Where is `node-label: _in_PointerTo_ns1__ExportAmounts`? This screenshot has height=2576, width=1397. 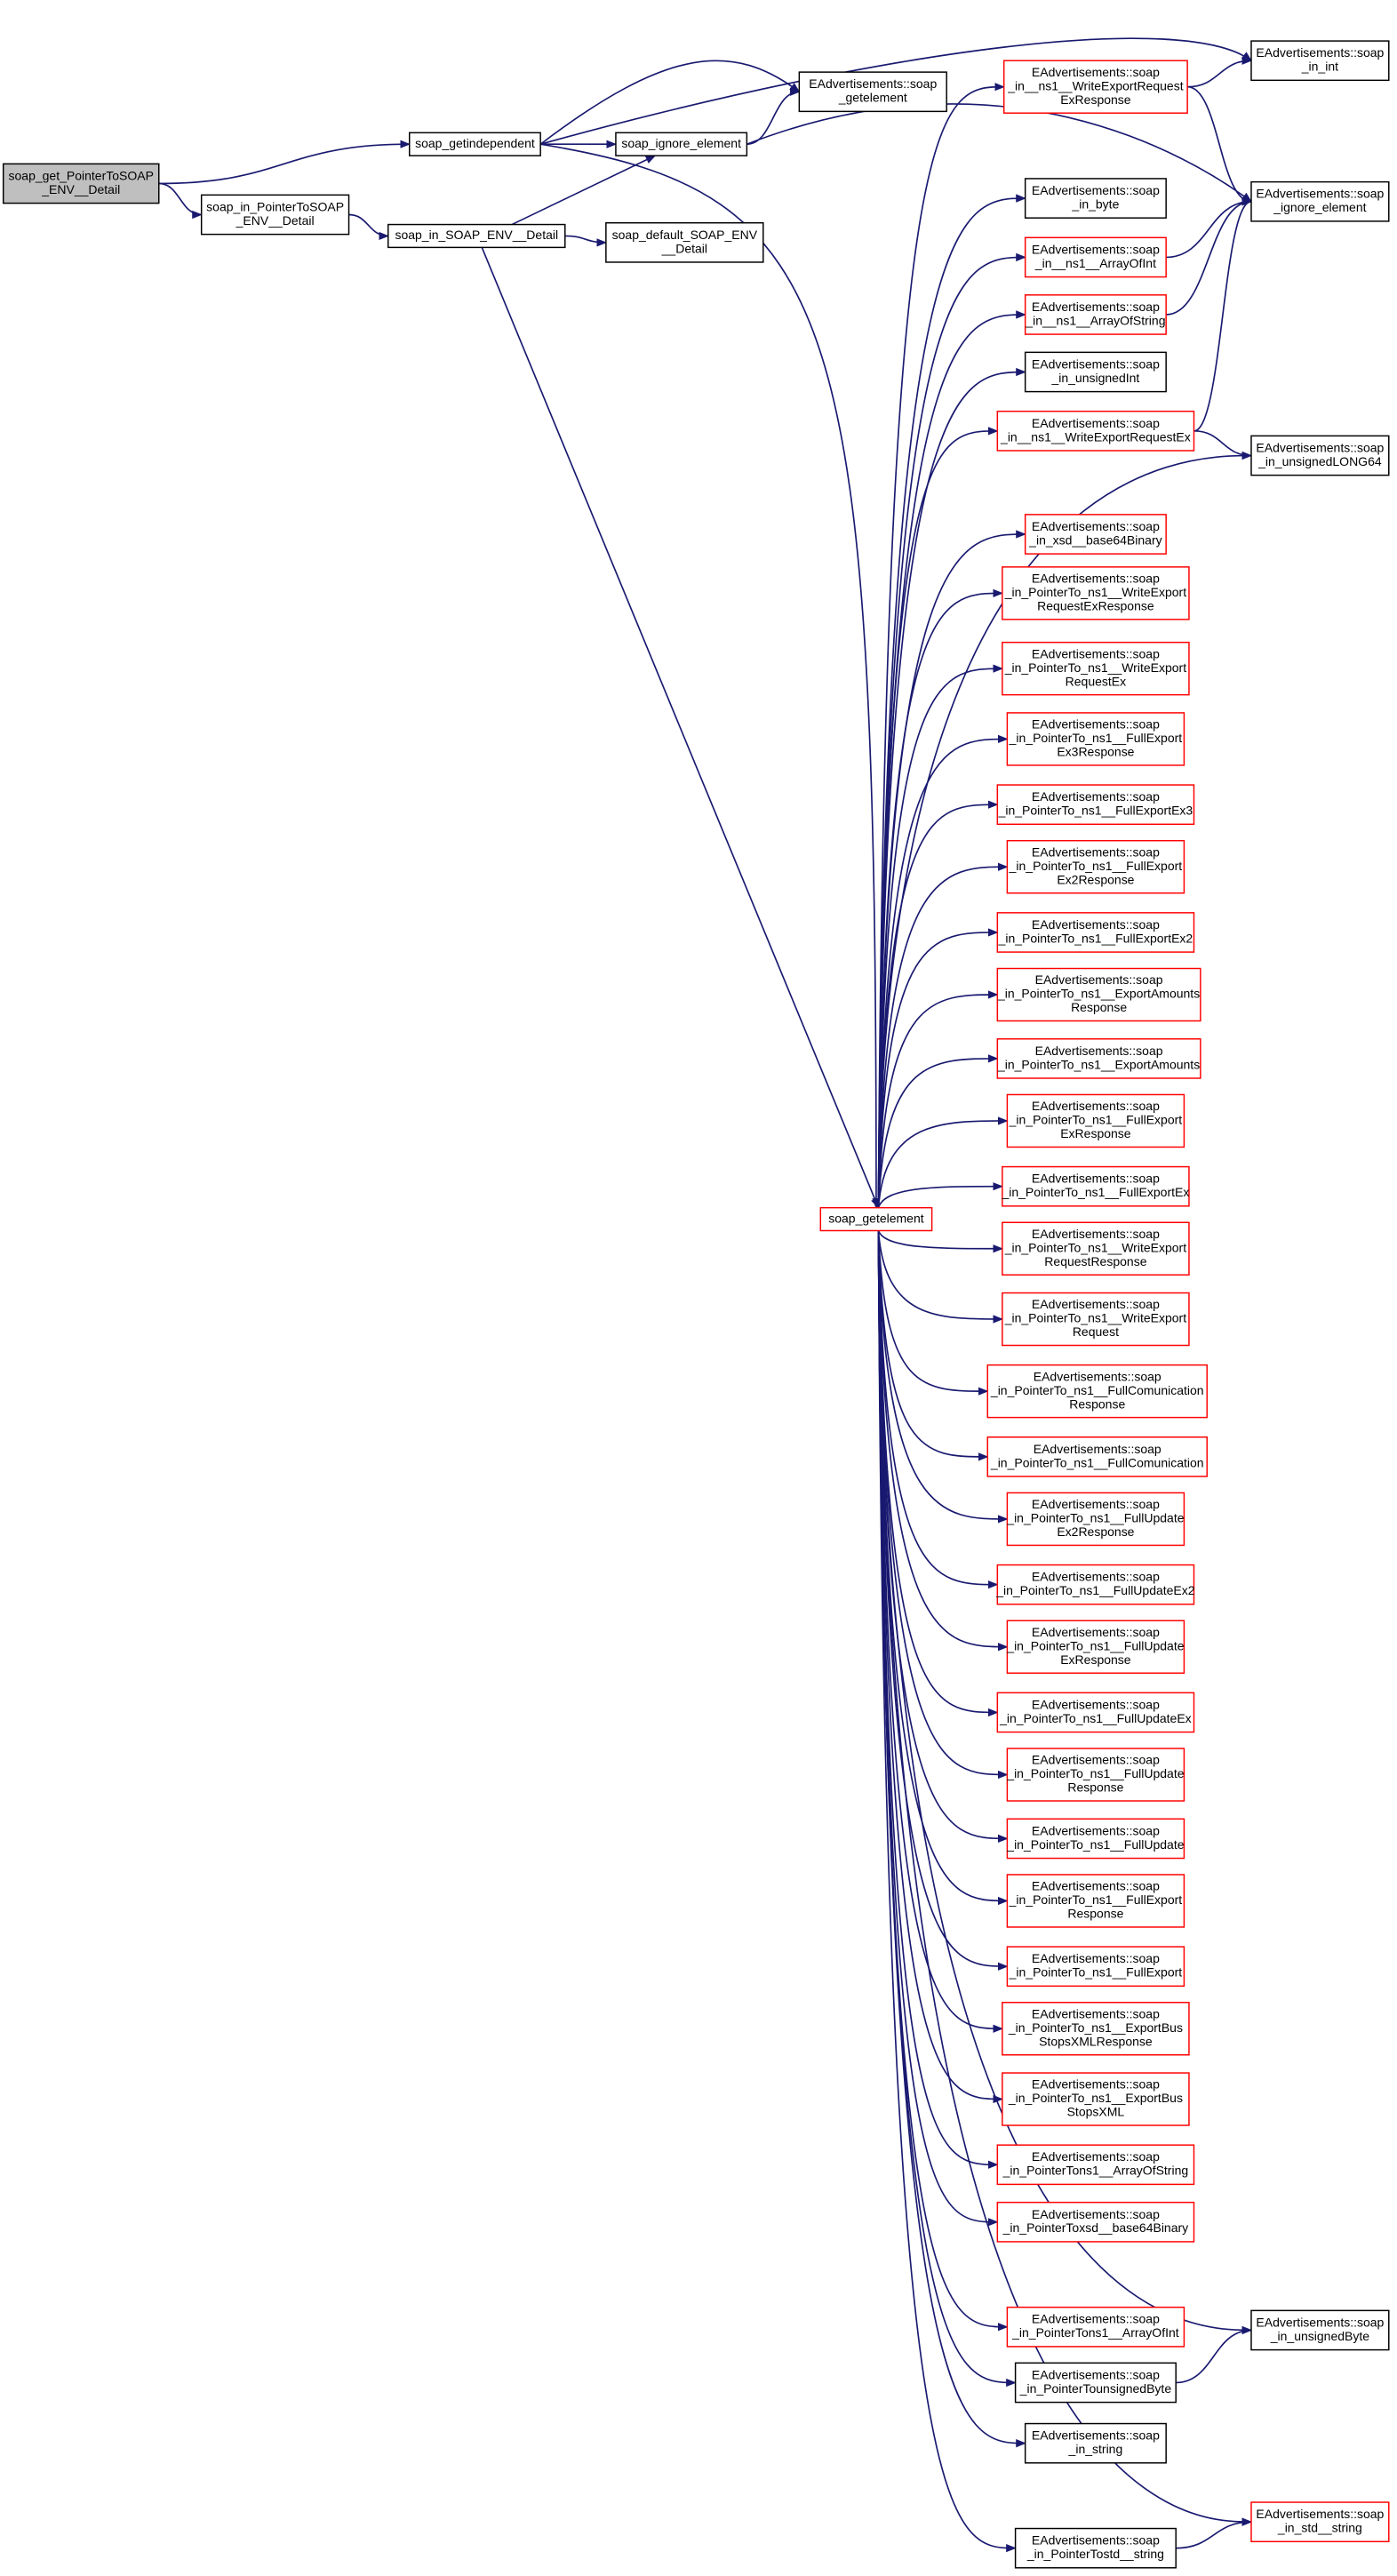
node-label: _in_PointerTo_ns1__ExportAmounts is located at coordinates (1098, 994).